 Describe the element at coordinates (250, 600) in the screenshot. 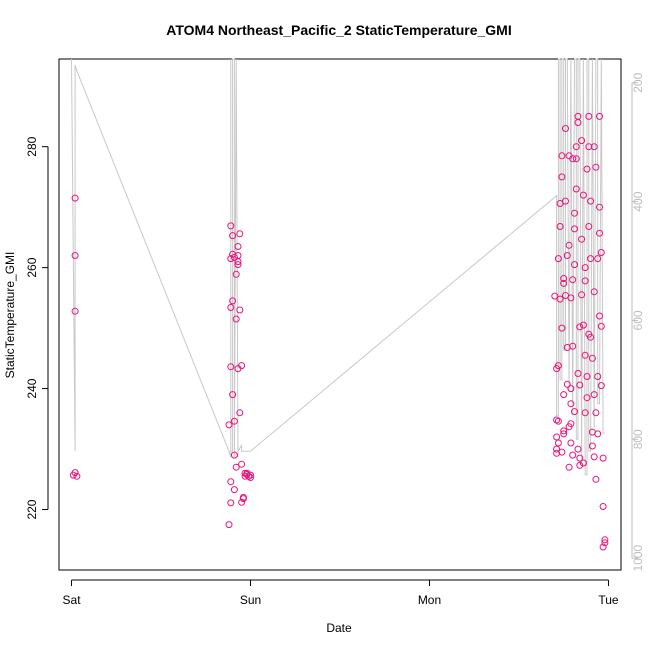

I see `x-tick-label: Sun` at that location.